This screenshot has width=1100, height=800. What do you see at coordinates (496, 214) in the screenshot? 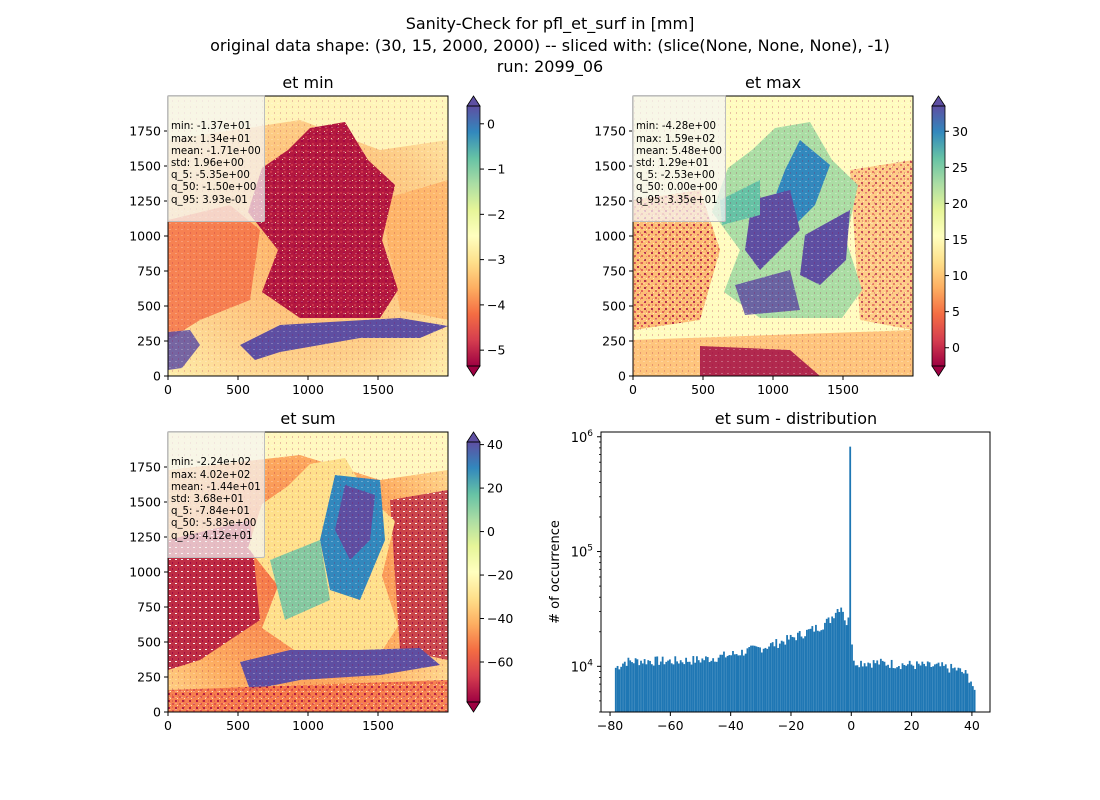
I see `colorbar-tick-label: −2` at bounding box center [496, 214].